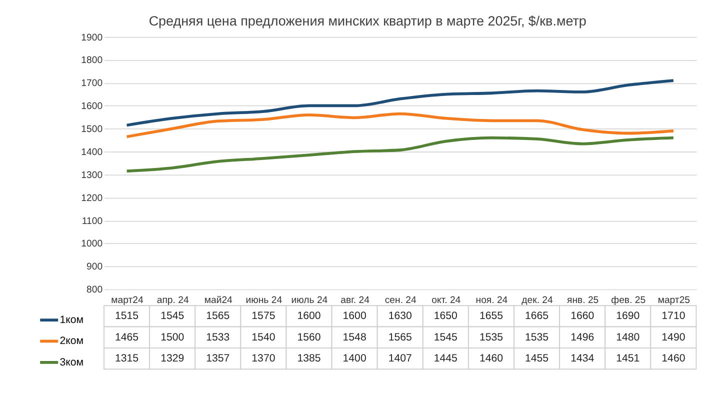  What do you see at coordinates (127, 358) in the screenshot?
I see `data-label: 1315` at bounding box center [127, 358].